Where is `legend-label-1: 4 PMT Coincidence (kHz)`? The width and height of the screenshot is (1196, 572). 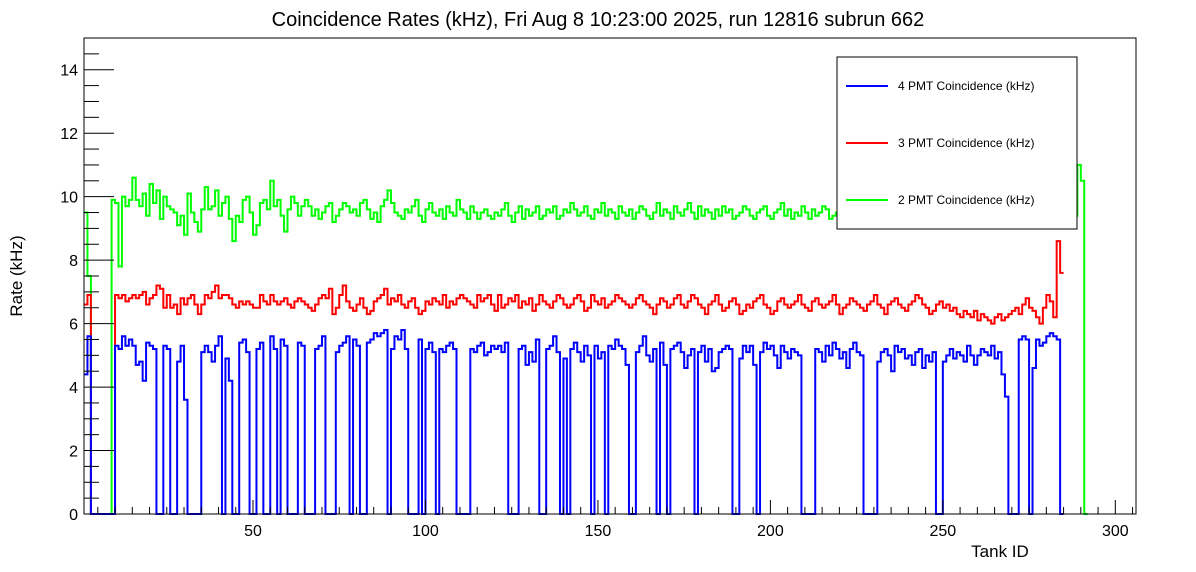 legend-label-1: 4 PMT Coincidence (kHz) is located at coordinates (966, 86).